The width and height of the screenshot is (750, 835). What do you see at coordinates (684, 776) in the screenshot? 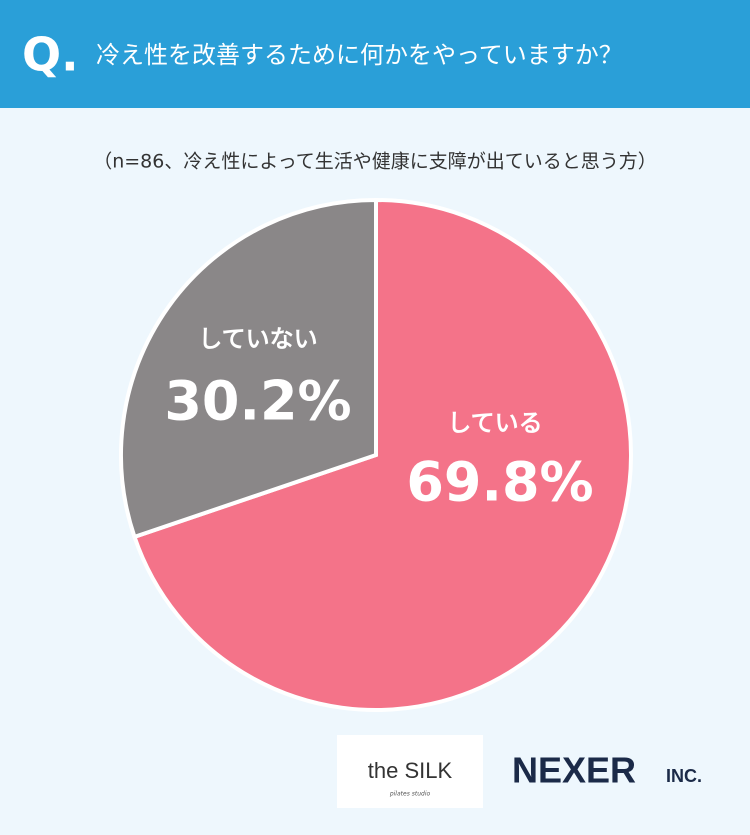
I see `nexer-suffix: INC.` at bounding box center [684, 776].